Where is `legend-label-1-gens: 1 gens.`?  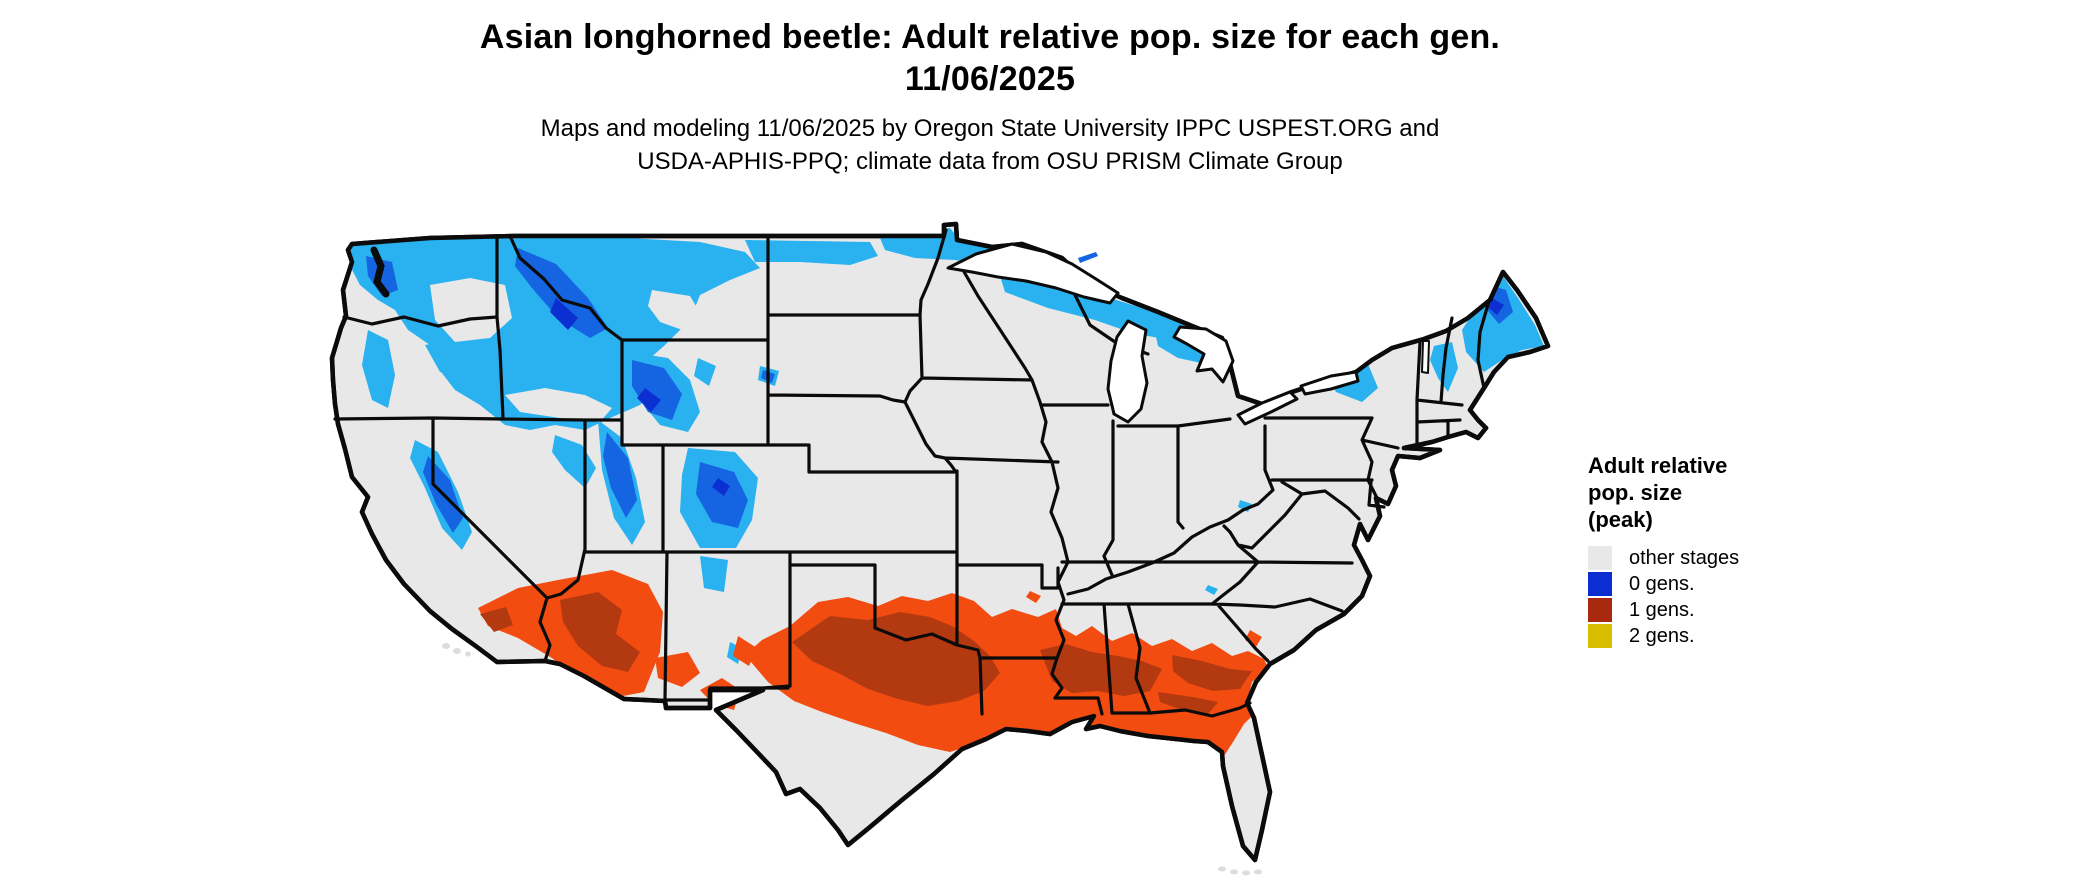
legend-label-1-gens: 1 gens. is located at coordinates (1662, 609).